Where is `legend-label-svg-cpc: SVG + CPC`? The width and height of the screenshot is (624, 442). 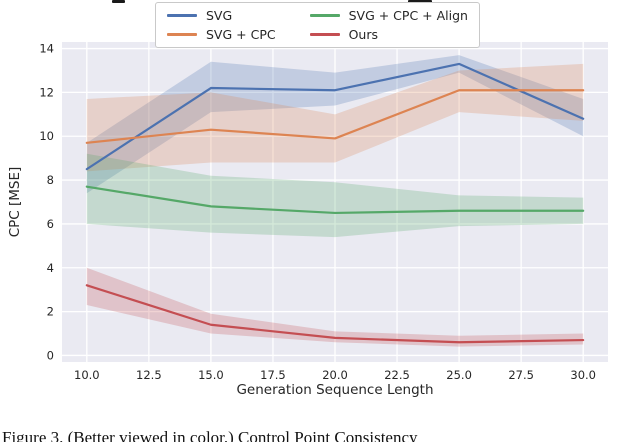 legend-label-svg-cpc: SVG + CPC is located at coordinates (241, 34).